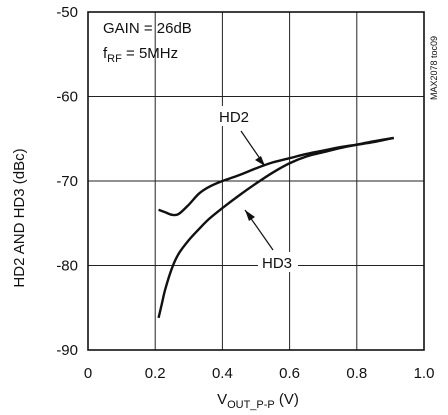 The image size is (448, 415). Describe the element at coordinates (67, 97) in the screenshot. I see `y-tick-label: -60` at that location.